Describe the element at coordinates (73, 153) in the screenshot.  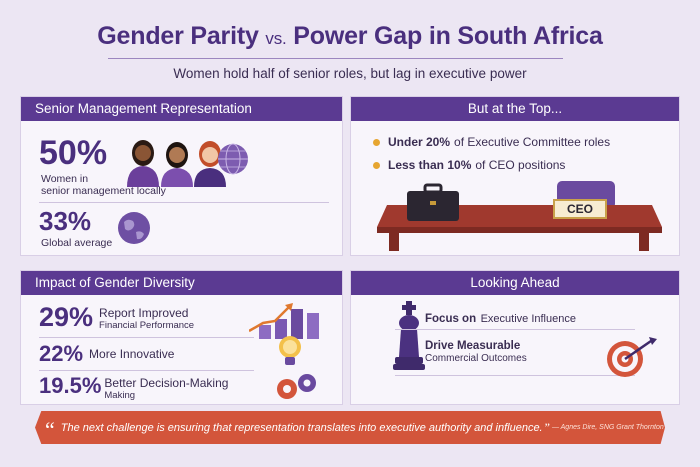
I see `local-percentage: 50%` at that location.